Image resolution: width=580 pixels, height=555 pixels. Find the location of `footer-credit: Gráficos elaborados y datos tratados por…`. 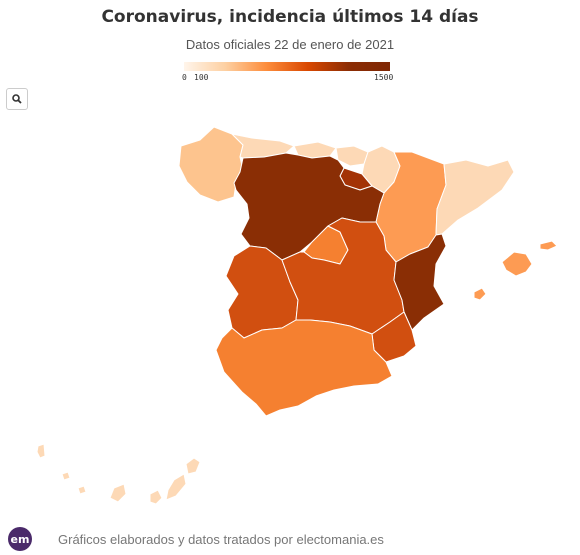

footer-credit: Gráficos elaborados y datos tratados por… is located at coordinates (221, 539).